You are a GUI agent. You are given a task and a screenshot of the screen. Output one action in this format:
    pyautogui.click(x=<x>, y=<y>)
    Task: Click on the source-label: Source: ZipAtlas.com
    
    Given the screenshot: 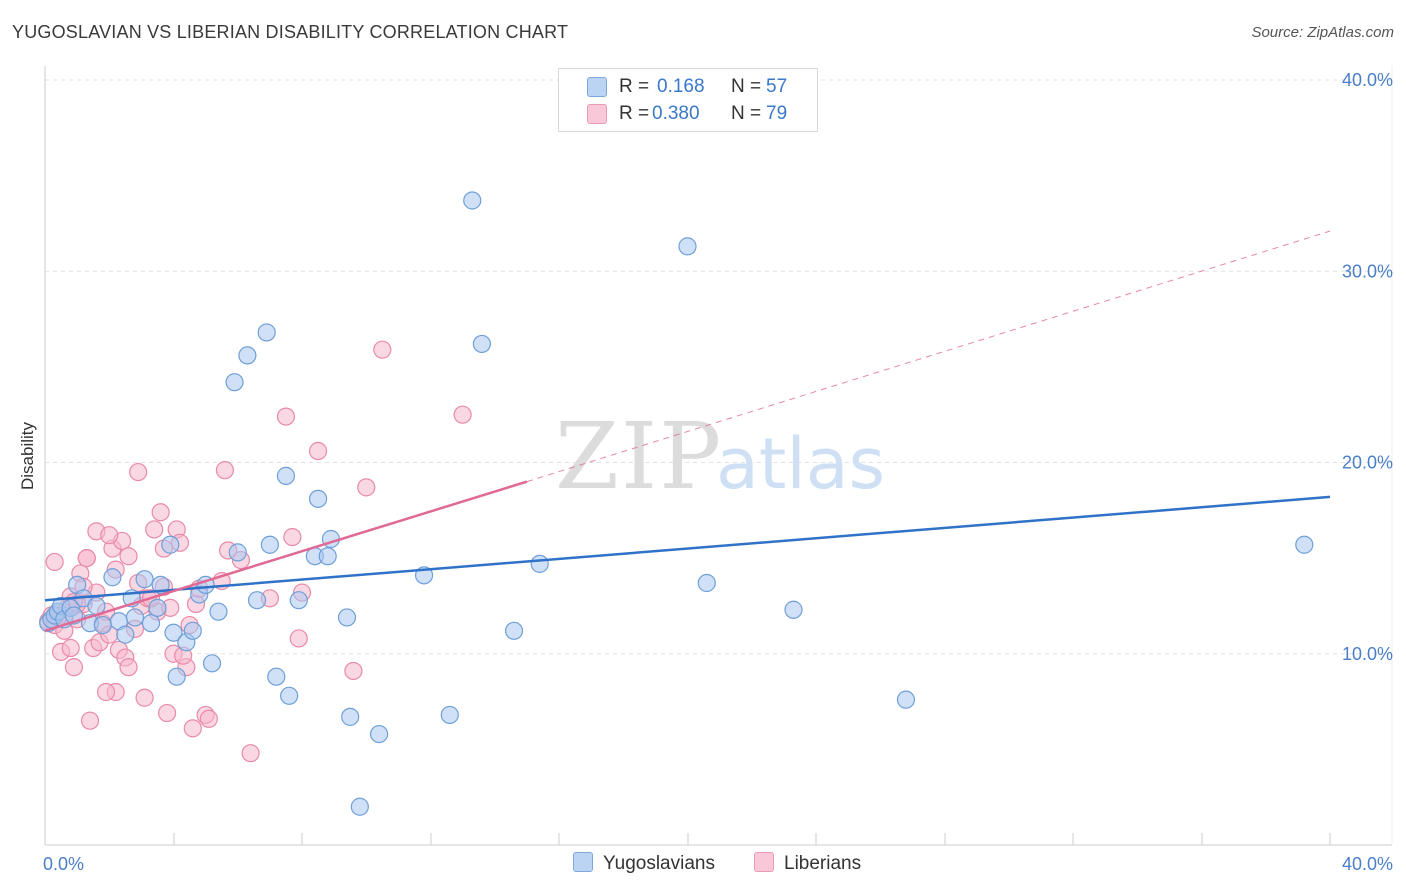 What is the action you would take?
    pyautogui.click(x=1322, y=32)
    